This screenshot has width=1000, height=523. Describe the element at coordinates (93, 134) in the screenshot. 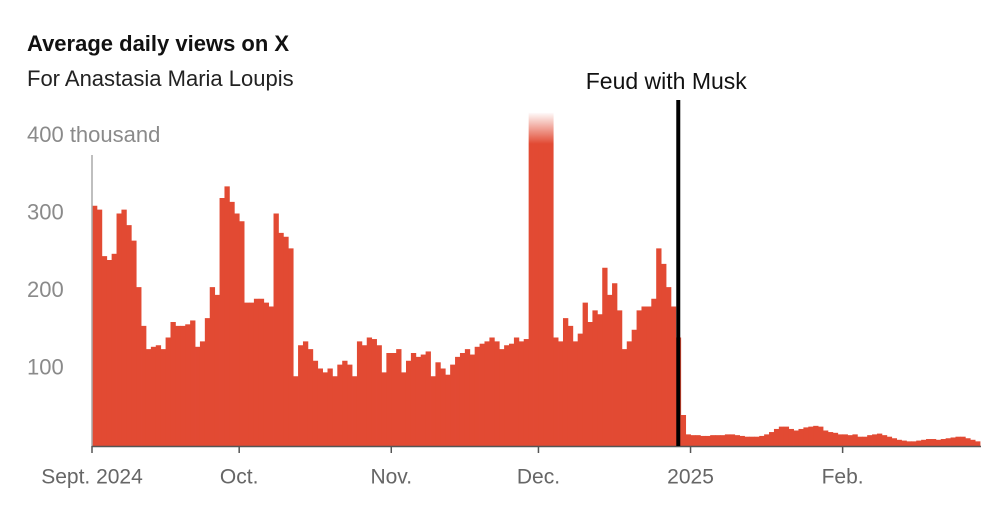

I see `y-tick-label: 400 thousand` at that location.